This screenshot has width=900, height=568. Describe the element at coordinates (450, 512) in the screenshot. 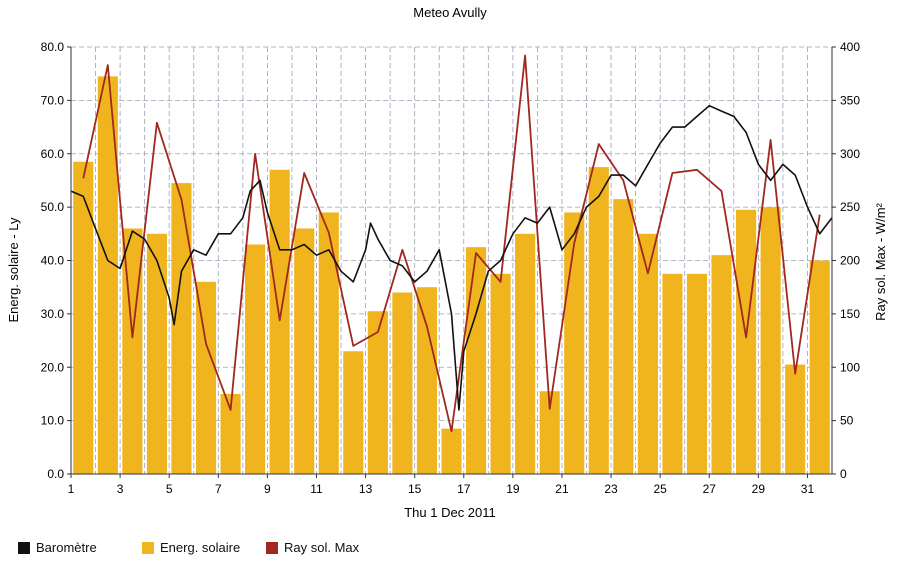

I see `x-axis-label: Thu 1 Dec 2011` at that location.